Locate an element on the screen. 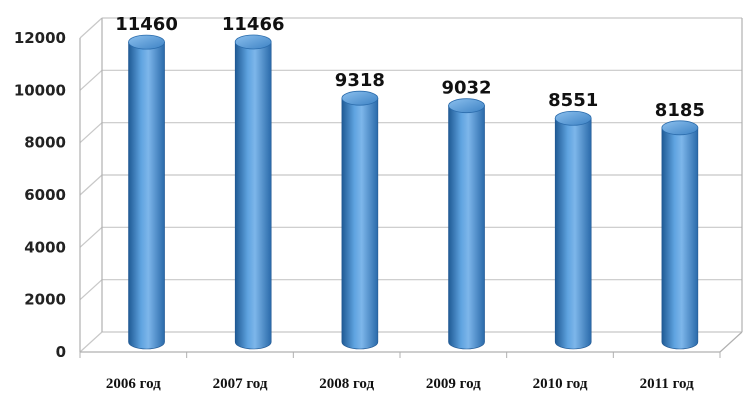 This screenshot has width=755, height=398. y-tick-label: 2000 is located at coordinates (45, 300).